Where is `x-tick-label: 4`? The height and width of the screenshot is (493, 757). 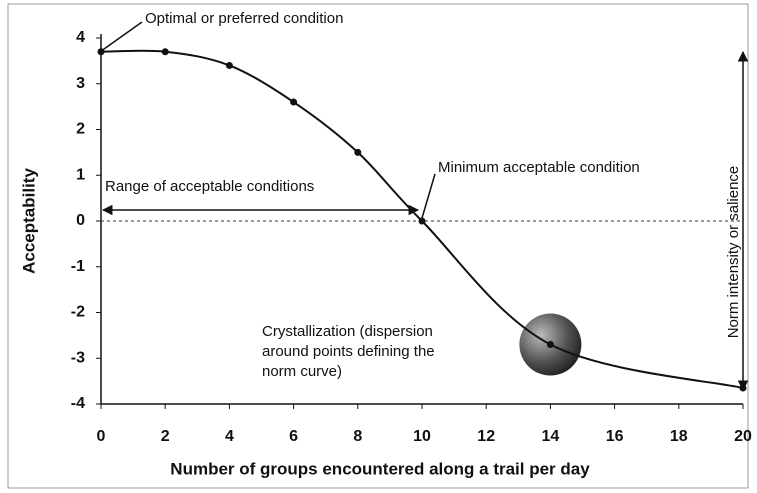
x-tick-label: 4 is located at coordinates (229, 436).